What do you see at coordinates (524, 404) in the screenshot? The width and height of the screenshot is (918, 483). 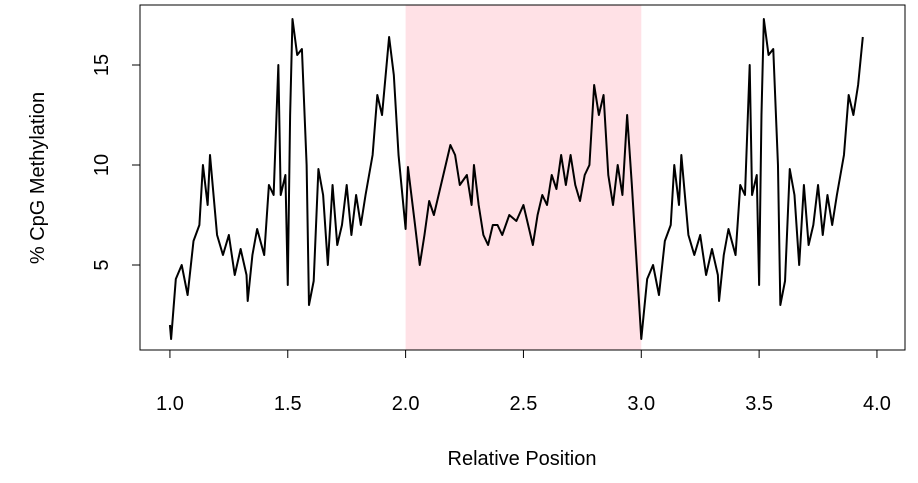 I see `x-tick-label: 2.5` at bounding box center [524, 404].